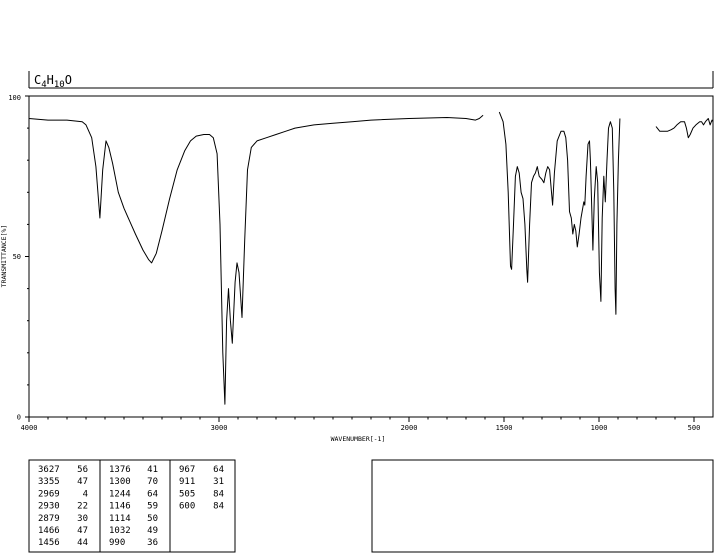 The height and width of the screenshot is (553, 715). I want to click on peak-wavenumber: 1456, so click(49, 543).